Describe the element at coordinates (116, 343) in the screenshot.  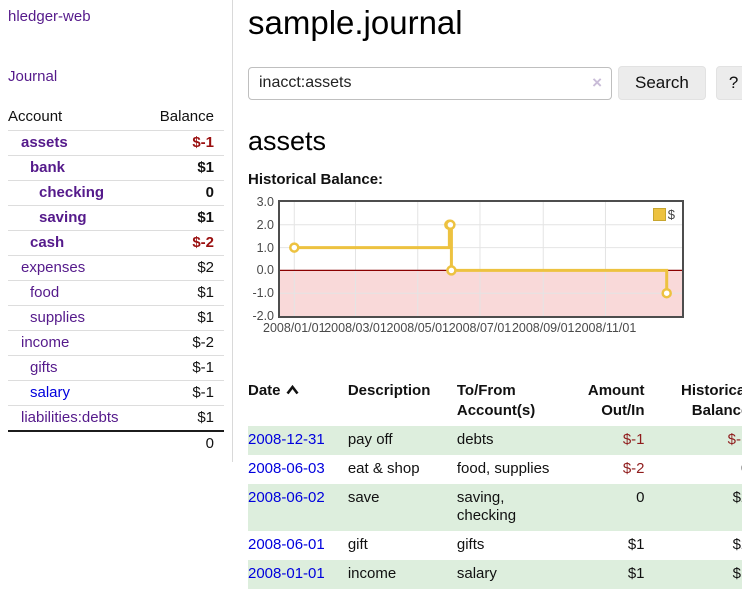
I see `account-row: income $-2` at that location.